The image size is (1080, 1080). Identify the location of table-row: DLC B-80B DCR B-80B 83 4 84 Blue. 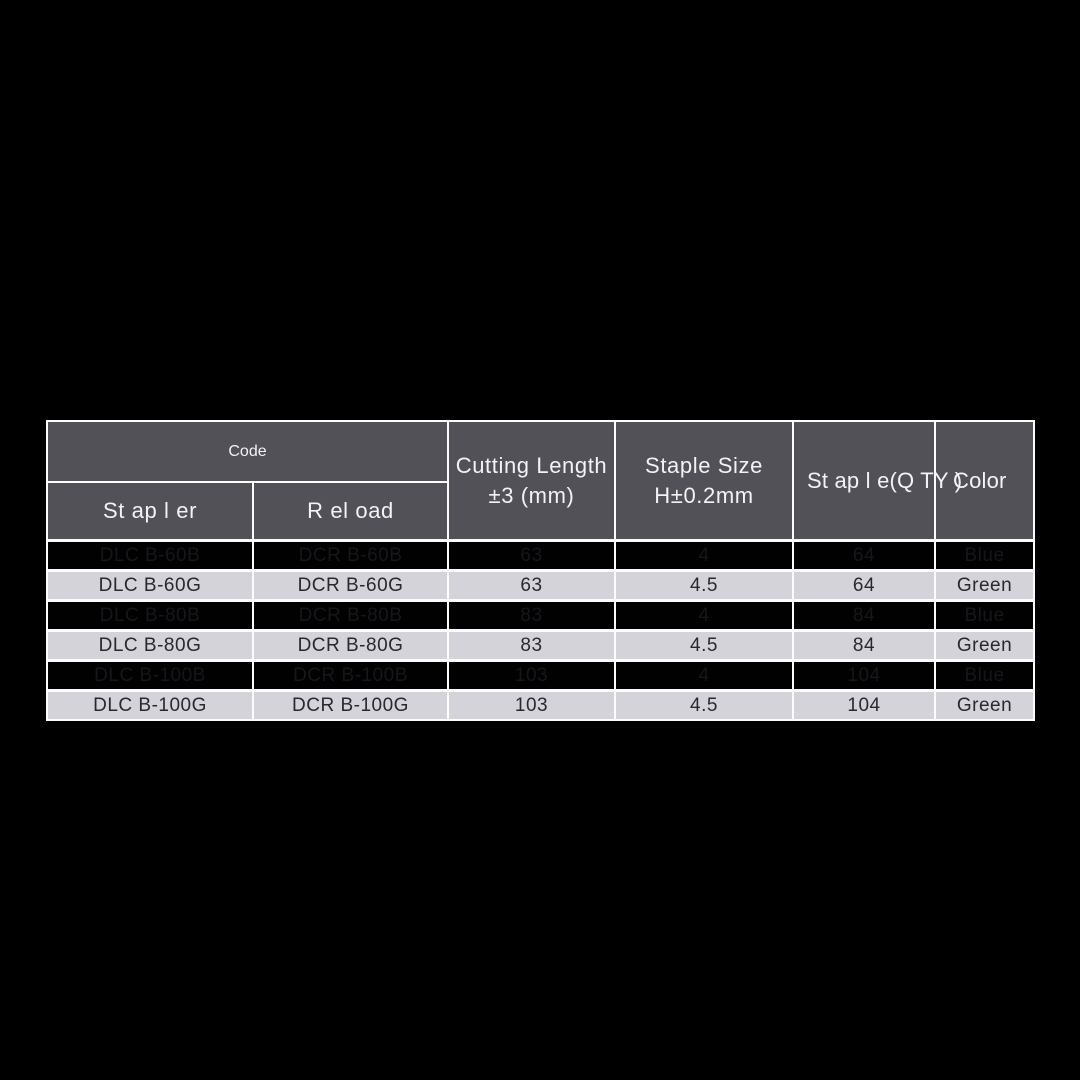
(540, 615).